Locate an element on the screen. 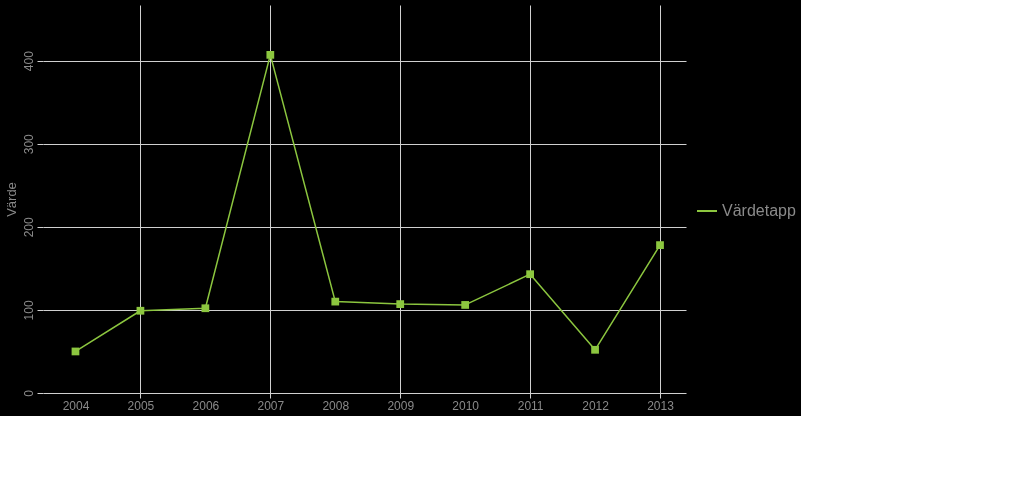 The width and height of the screenshot is (1024, 487). x-tick-label: 2007 is located at coordinates (271, 405).